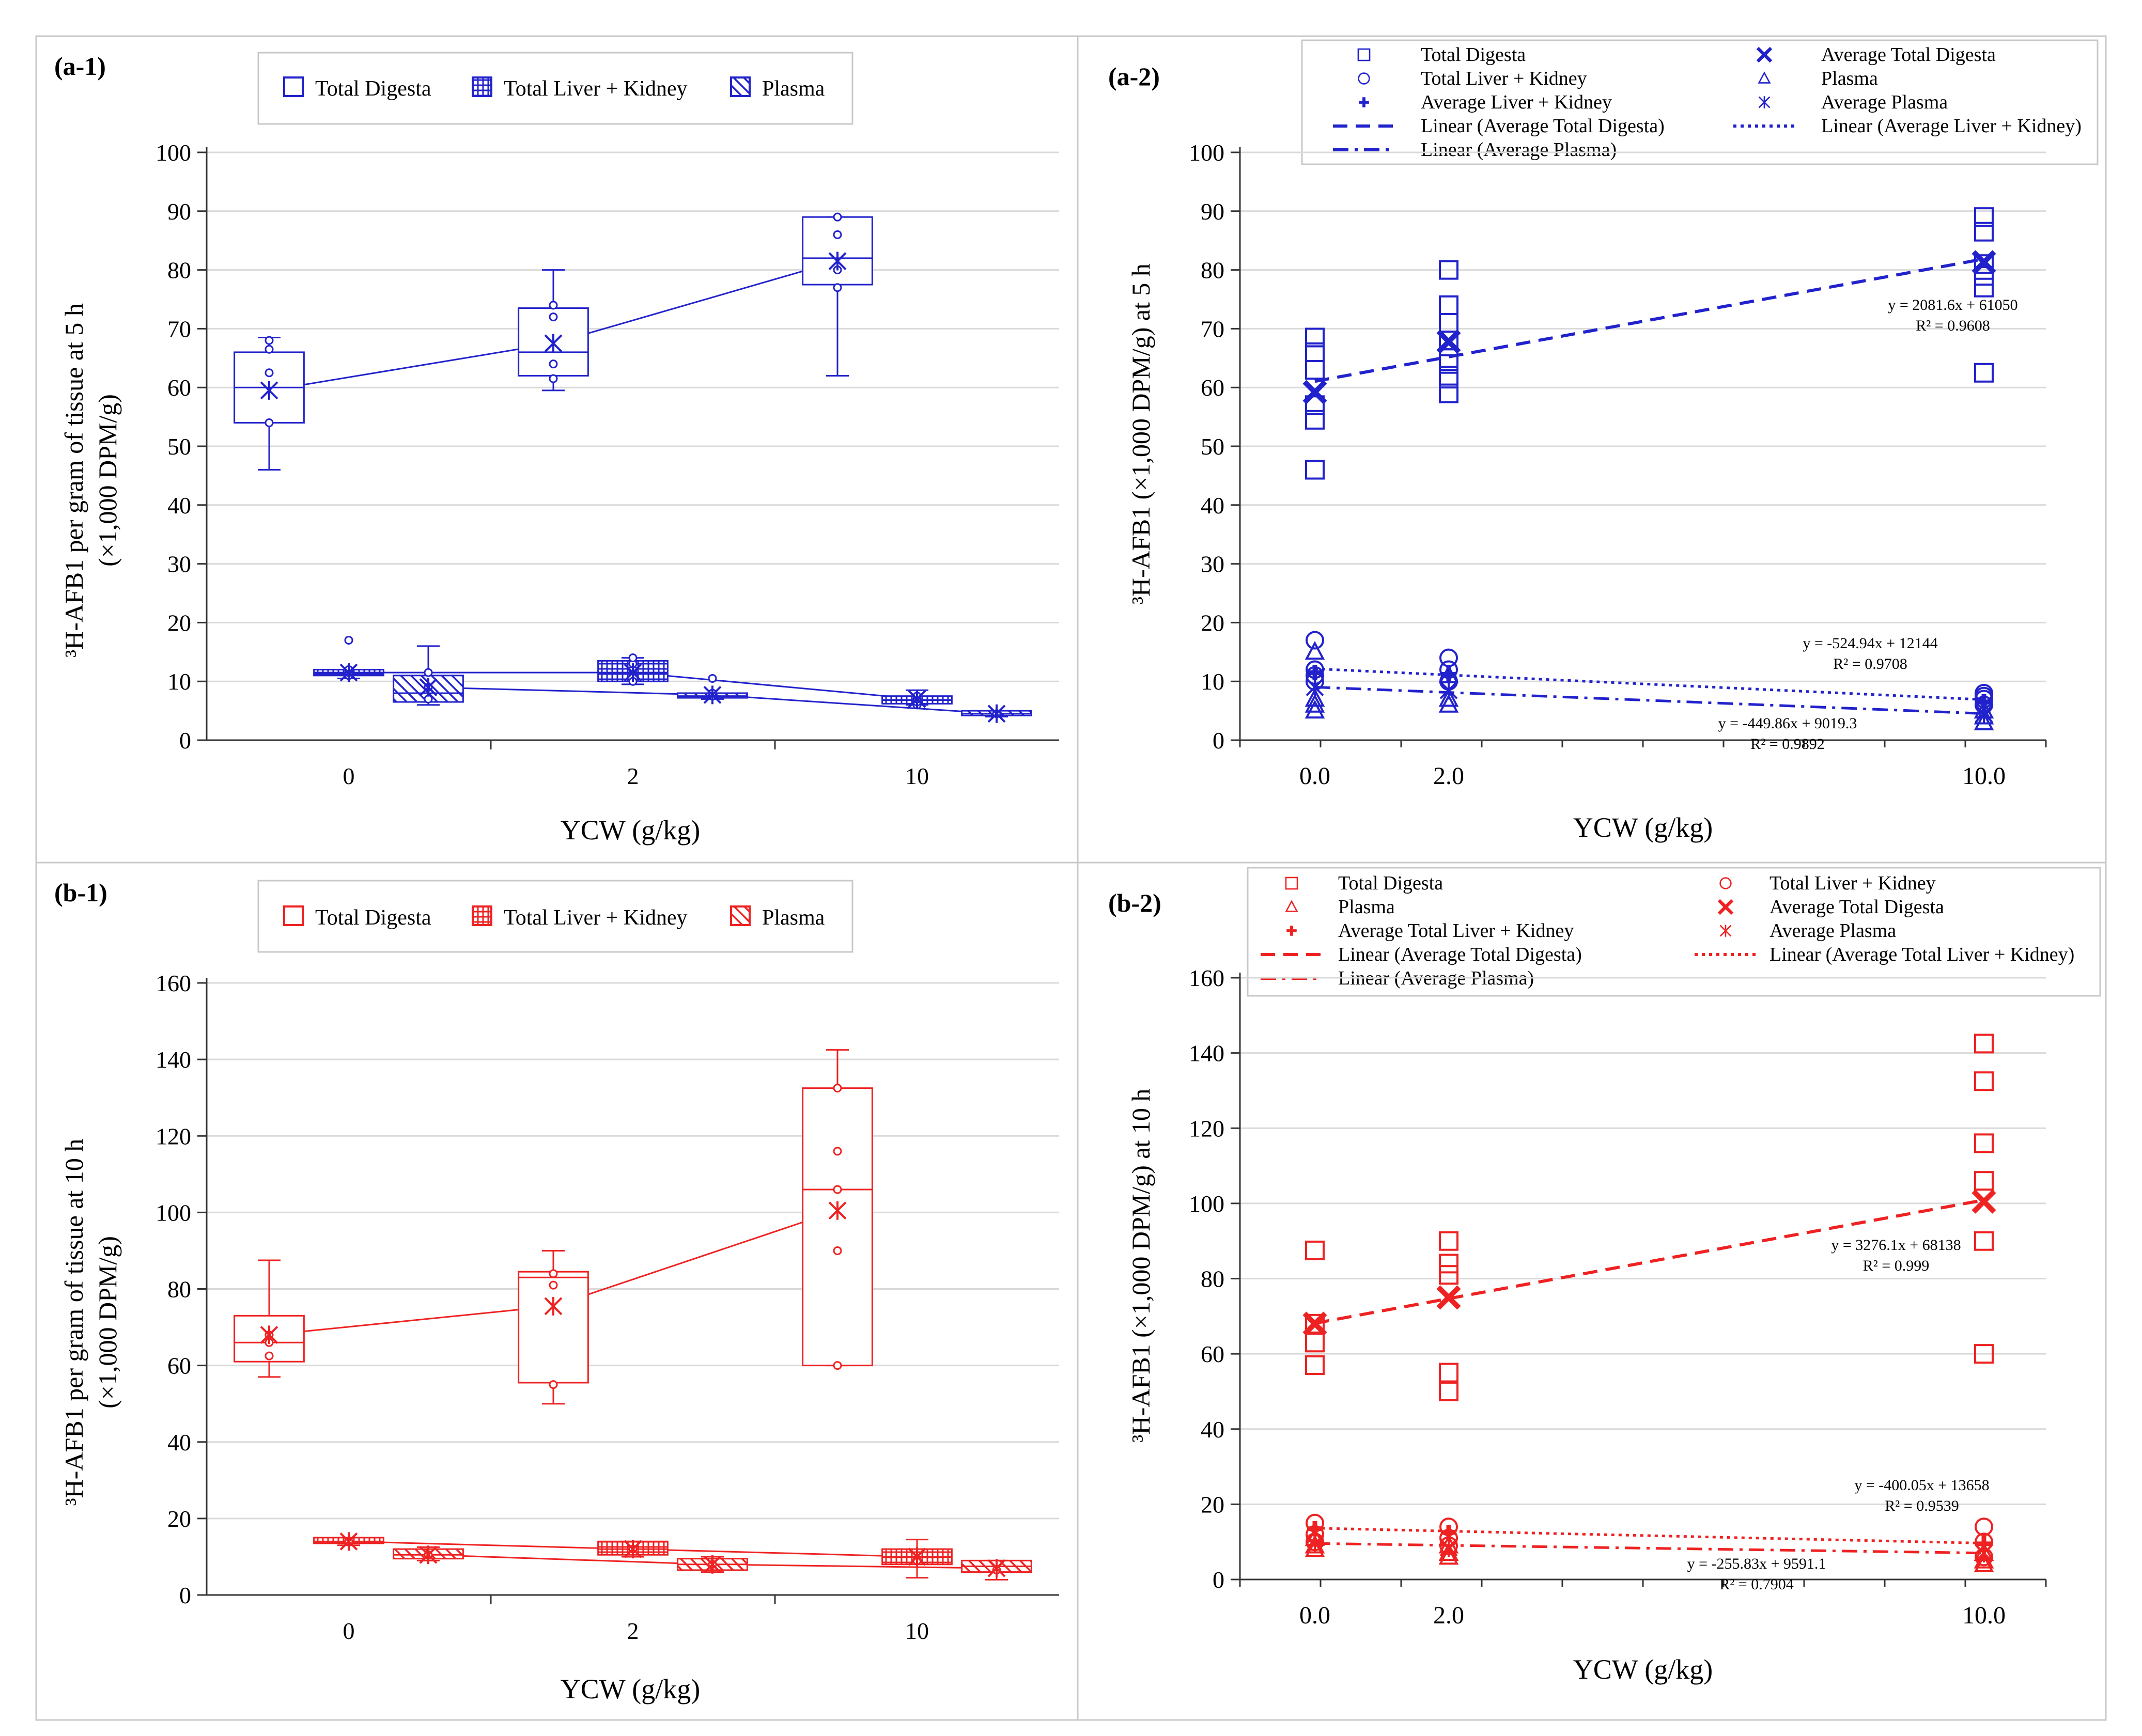 The width and height of the screenshot is (2142, 1736). I want to click on series-average-liver-kidney, so click(1649, 687).